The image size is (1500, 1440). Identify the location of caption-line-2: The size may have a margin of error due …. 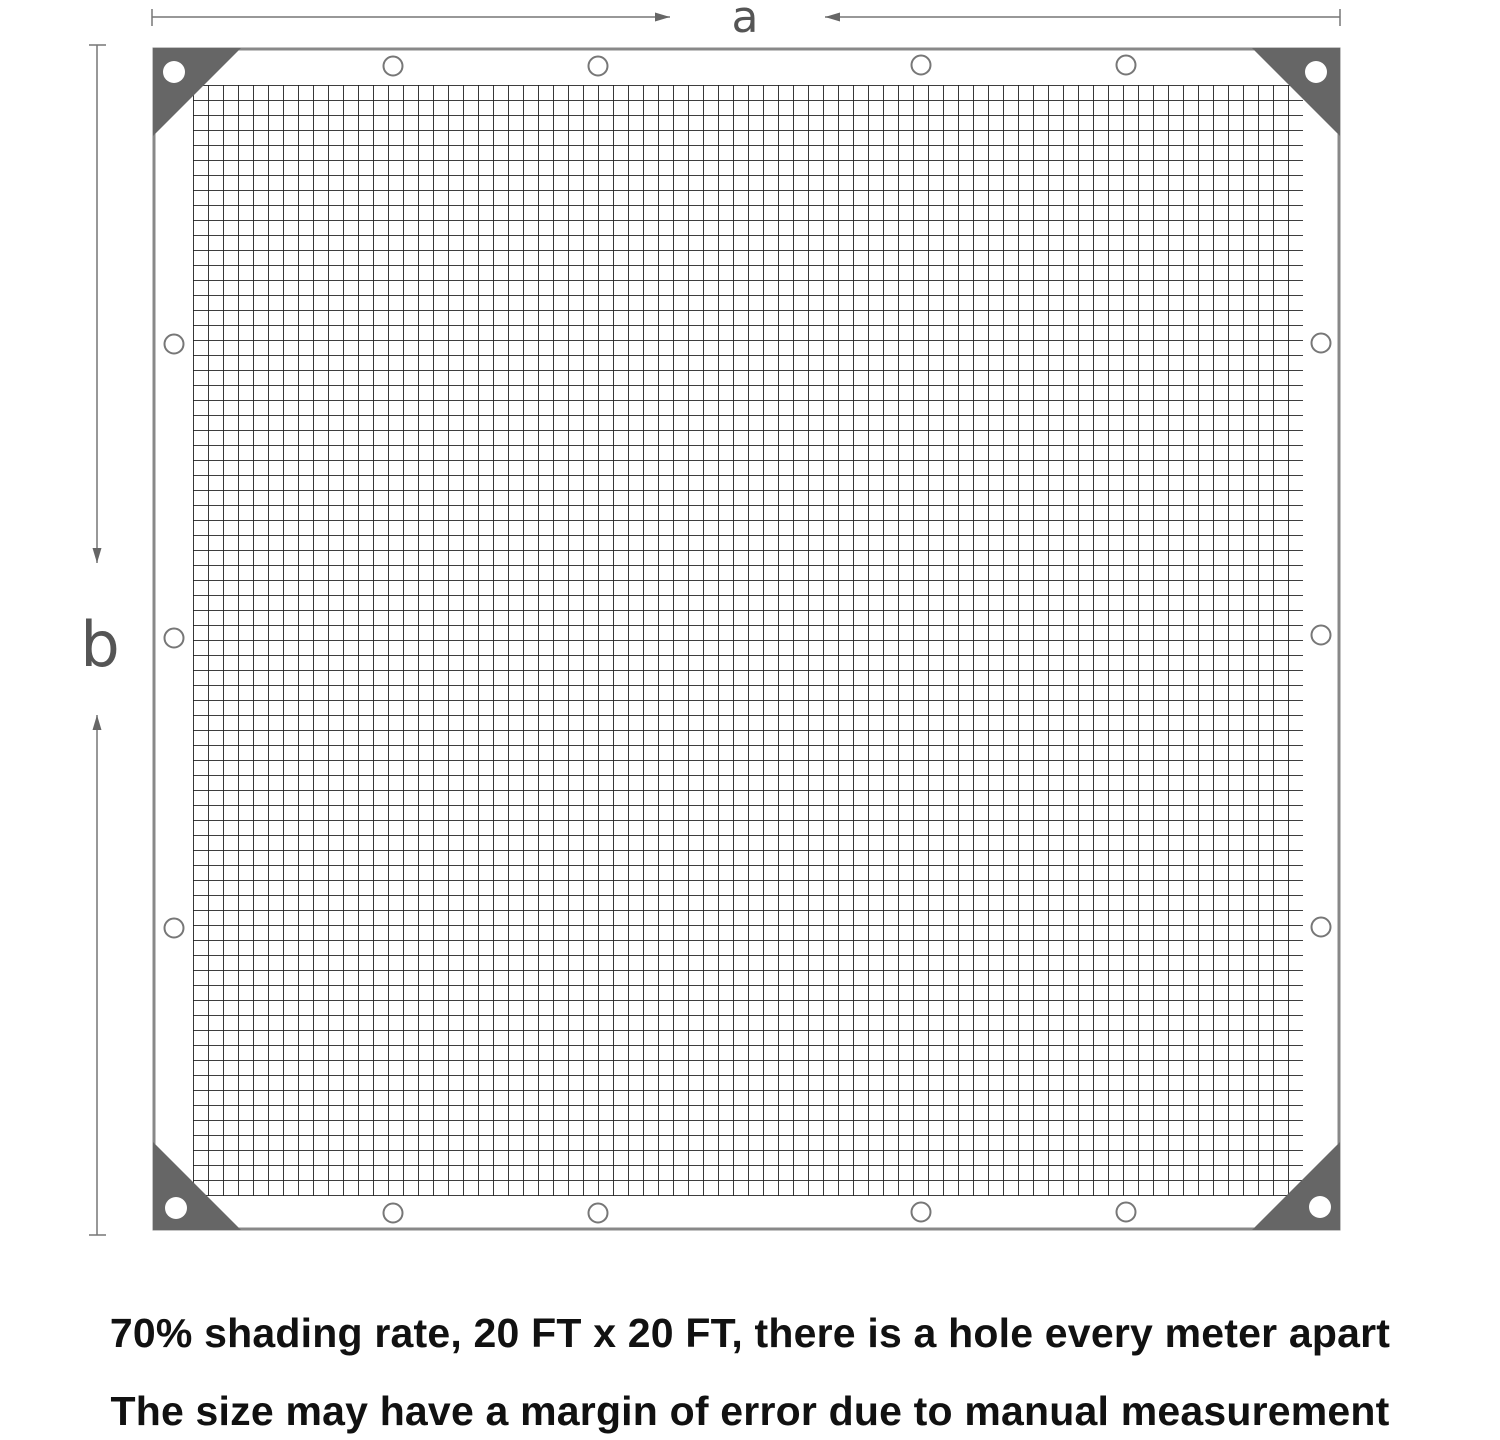
(750, 1411).